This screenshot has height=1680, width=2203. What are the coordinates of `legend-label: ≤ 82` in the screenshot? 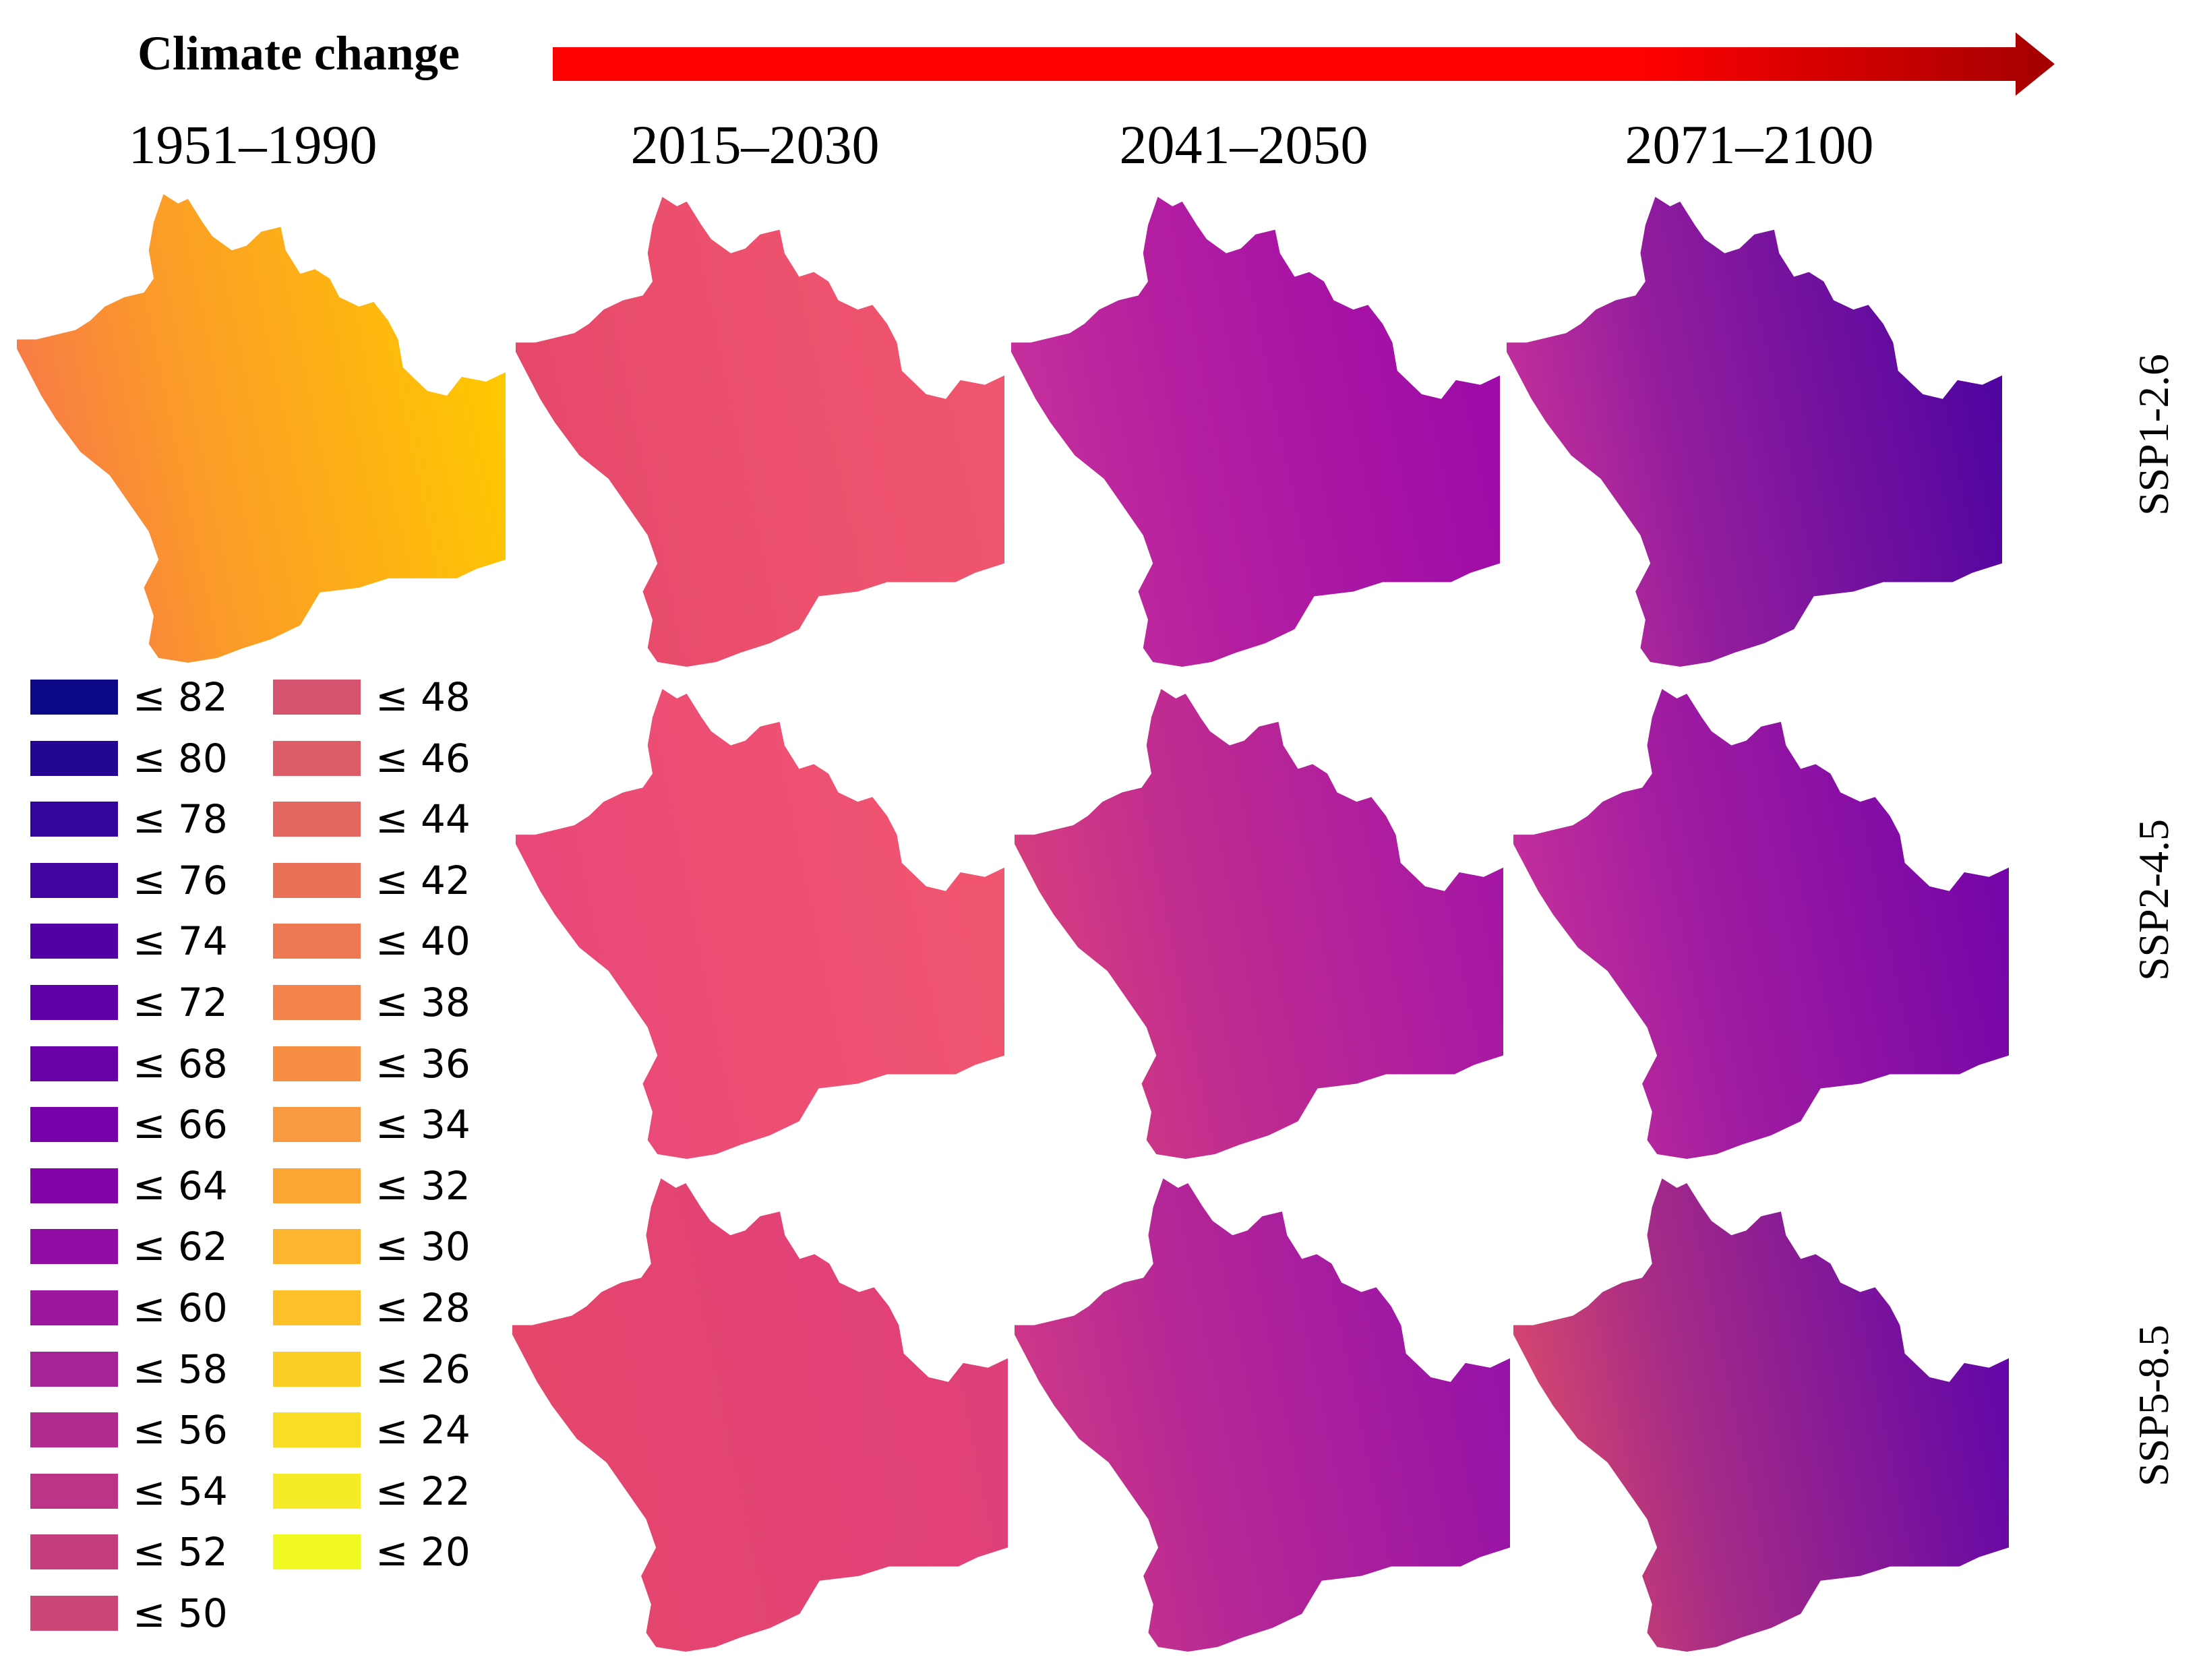 It's located at (180, 697).